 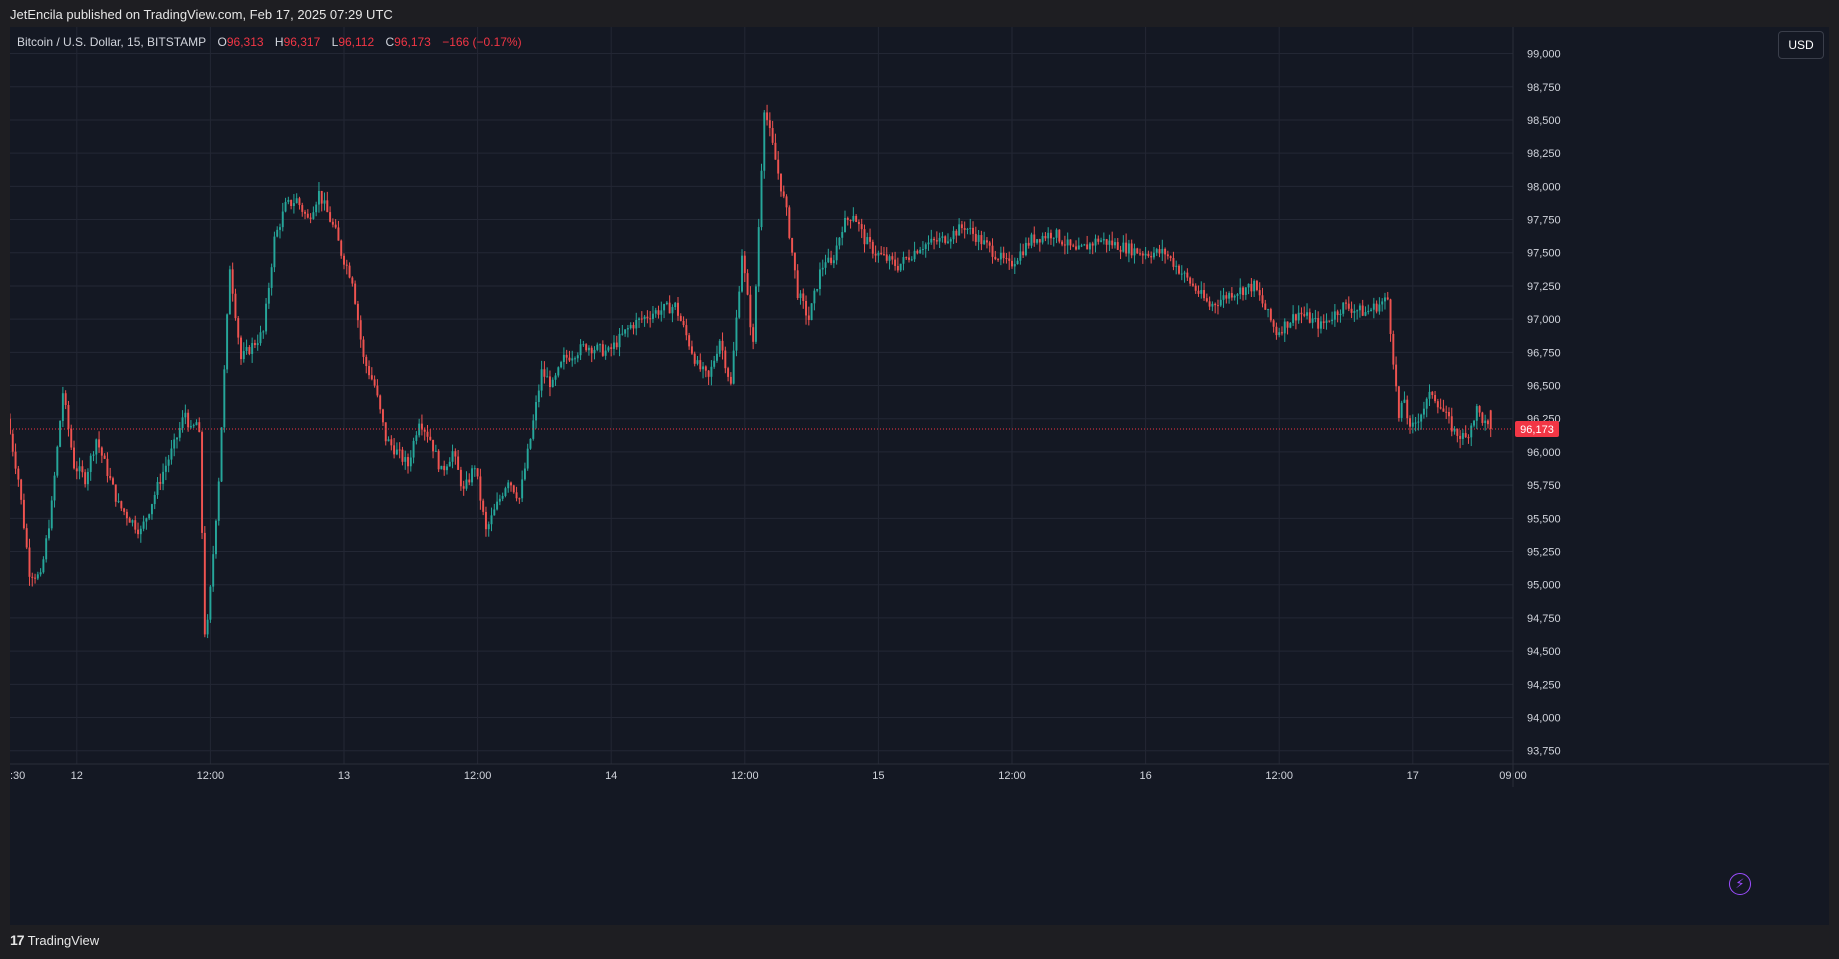 What do you see at coordinates (1544, 553) in the screenshot?
I see `y-tick-label: 95,250` at bounding box center [1544, 553].